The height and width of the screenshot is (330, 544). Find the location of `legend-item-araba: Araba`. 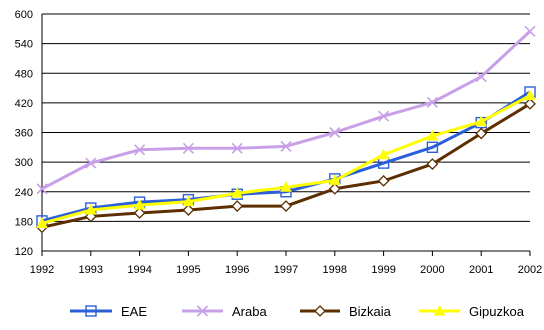

legend-item-araba: Araba is located at coordinates (224, 311).